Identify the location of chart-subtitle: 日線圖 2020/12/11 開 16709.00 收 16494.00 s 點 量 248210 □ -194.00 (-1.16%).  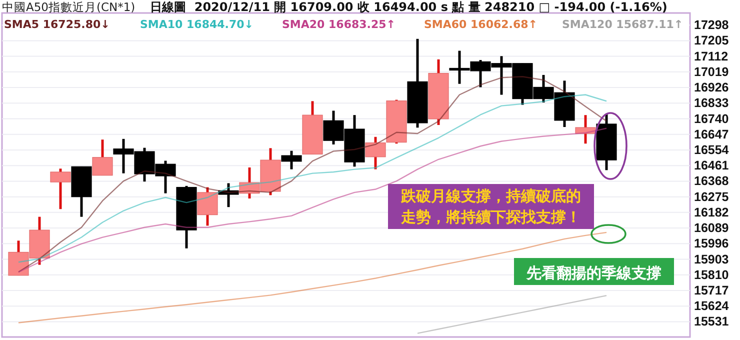
(409, 7).